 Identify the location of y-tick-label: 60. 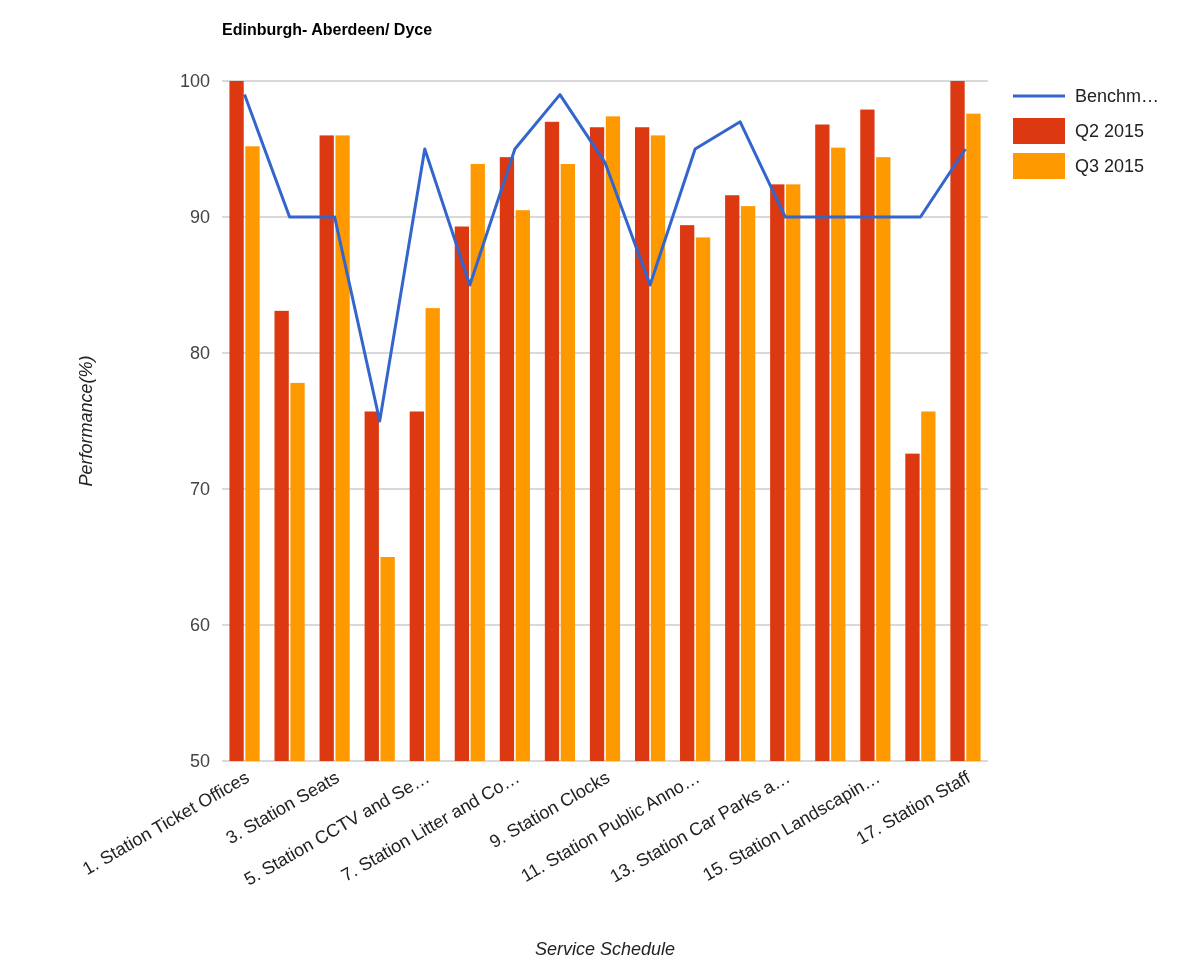
(199, 625).